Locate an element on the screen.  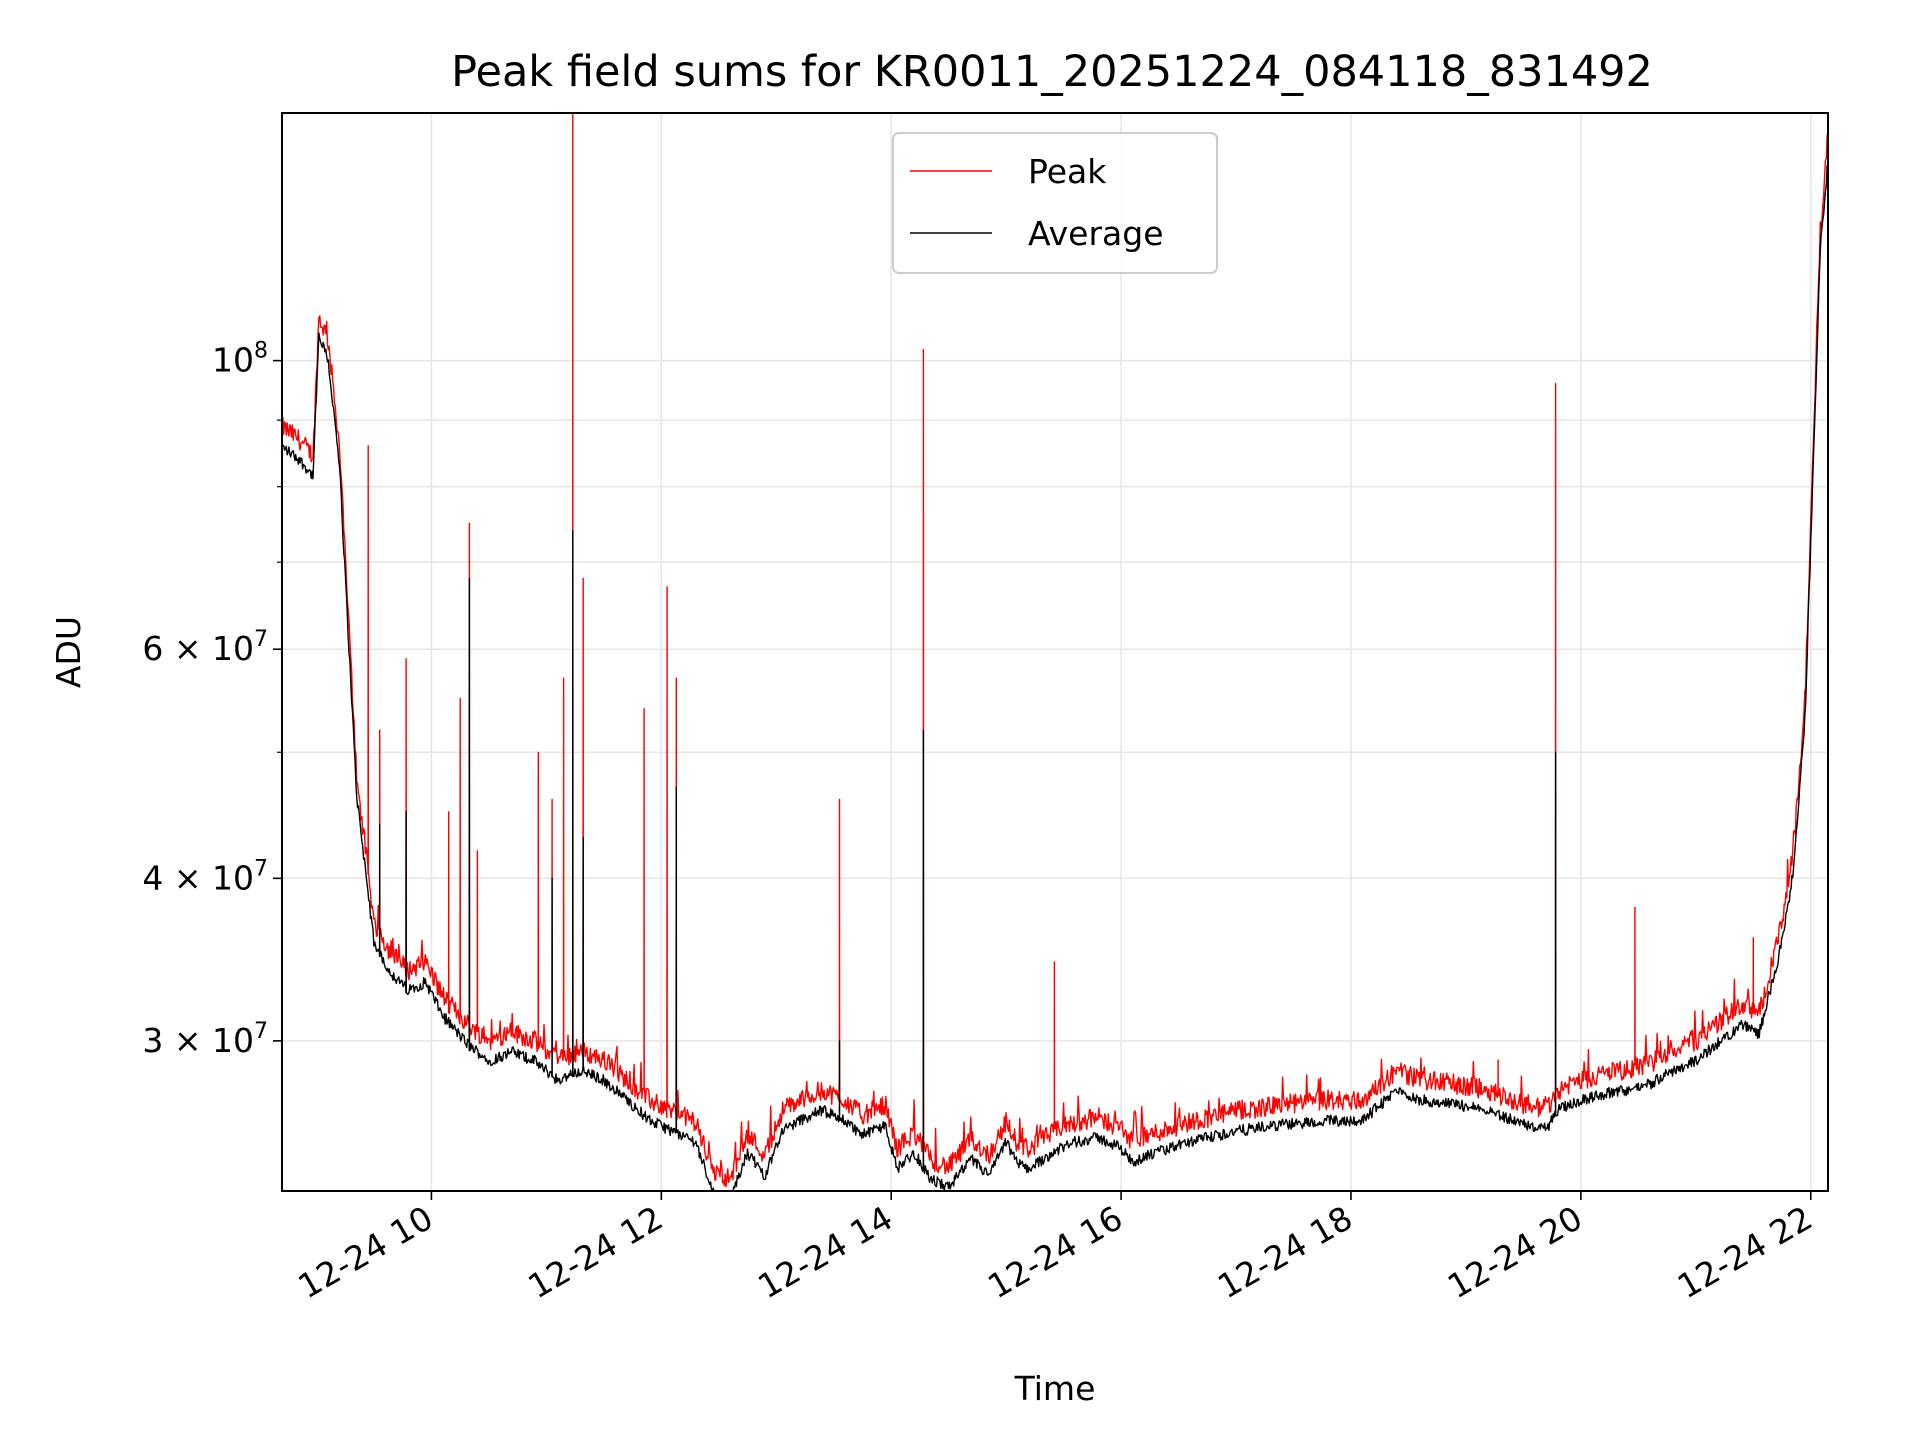
y-tick-label: 108 is located at coordinates (240, 359).